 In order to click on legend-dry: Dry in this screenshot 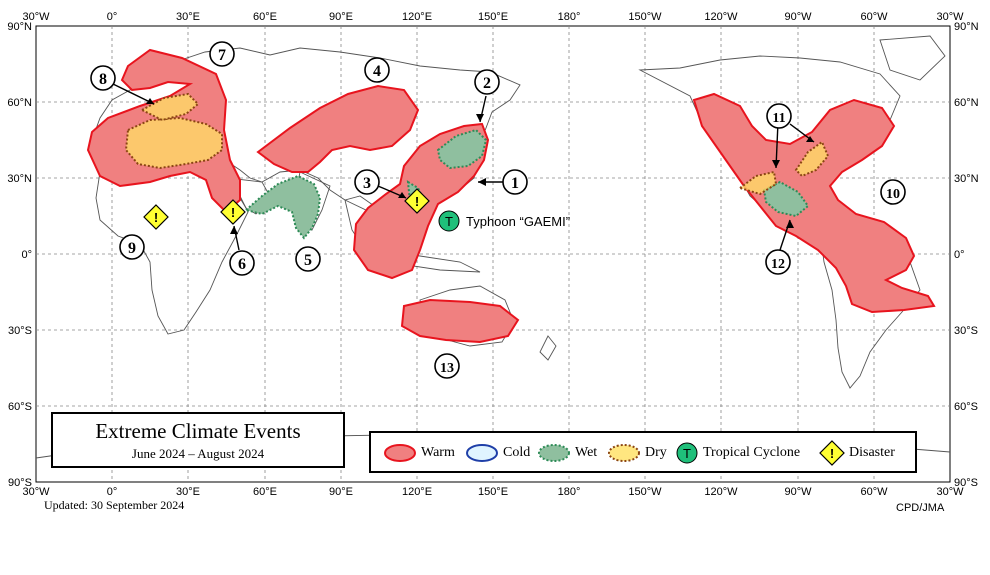, I will do `click(637, 453)`.